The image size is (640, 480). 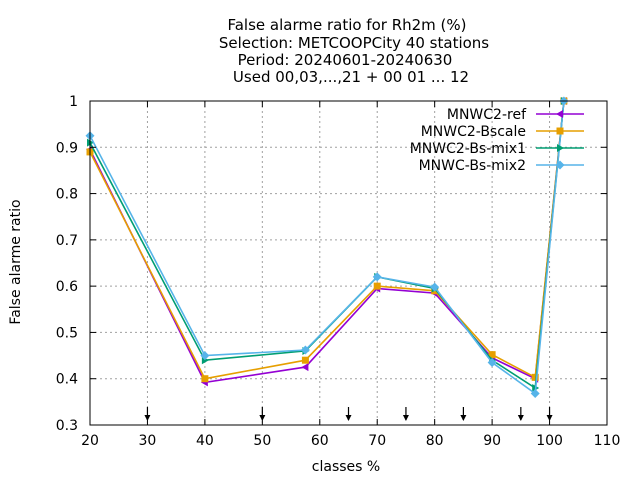 What do you see at coordinates (607, 441) in the screenshot?
I see `x-tick-label: 110` at bounding box center [607, 441].